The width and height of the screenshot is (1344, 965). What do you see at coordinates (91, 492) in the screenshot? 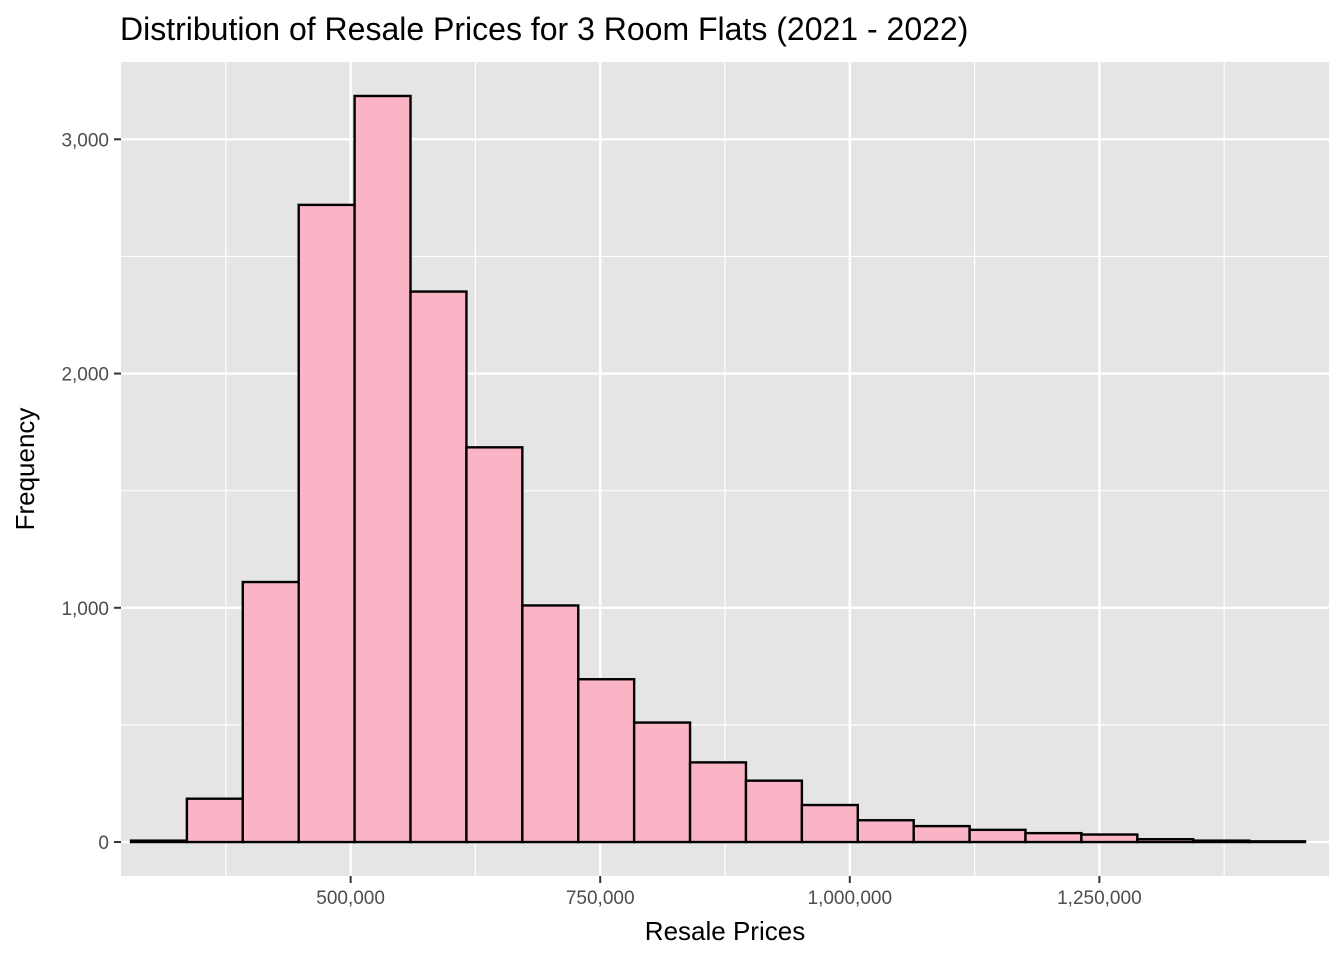
I see `y-axis: 0 1,000 2,000 3,000` at bounding box center [91, 492].